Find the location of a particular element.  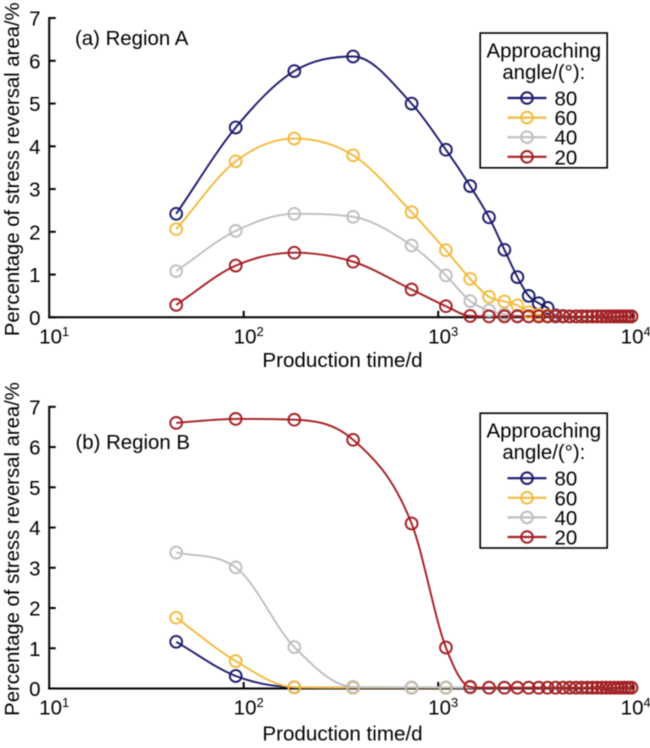

svg-text: (a) Region A is located at coordinates (132, 39).